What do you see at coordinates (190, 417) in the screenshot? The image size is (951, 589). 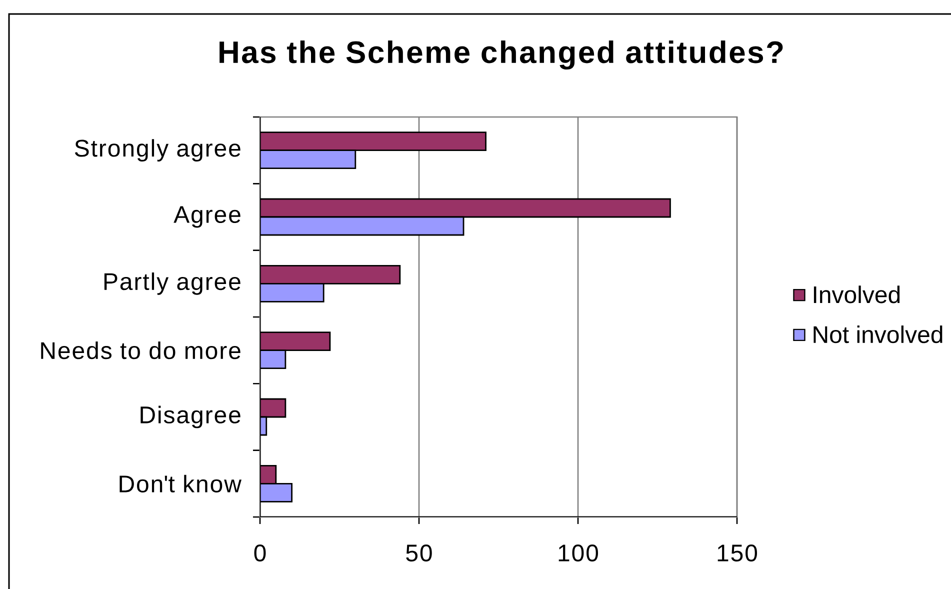 I see `y-tick-label: Disagree` at bounding box center [190, 417].